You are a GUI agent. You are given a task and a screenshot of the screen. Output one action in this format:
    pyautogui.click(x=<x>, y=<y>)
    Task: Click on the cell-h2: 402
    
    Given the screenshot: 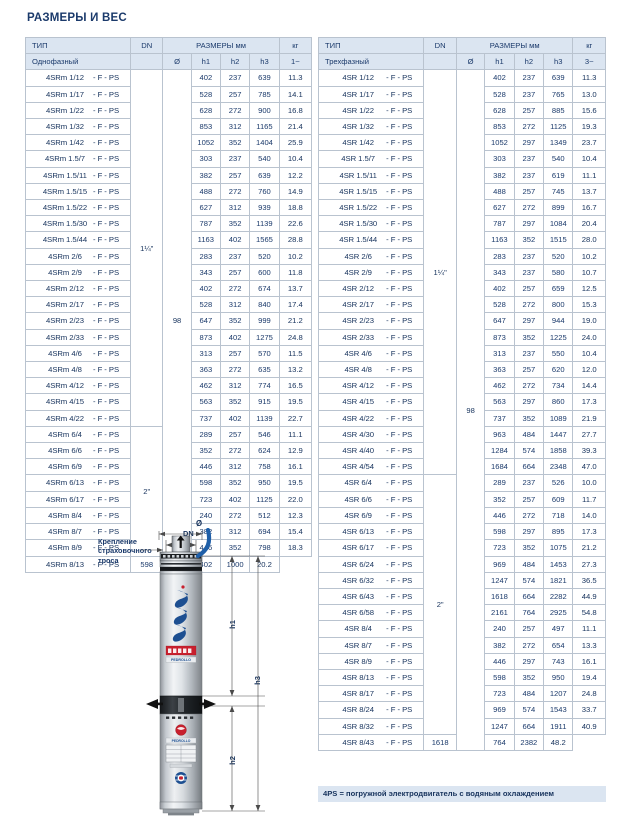 What is the action you would take?
    pyautogui.click(x=235, y=240)
    